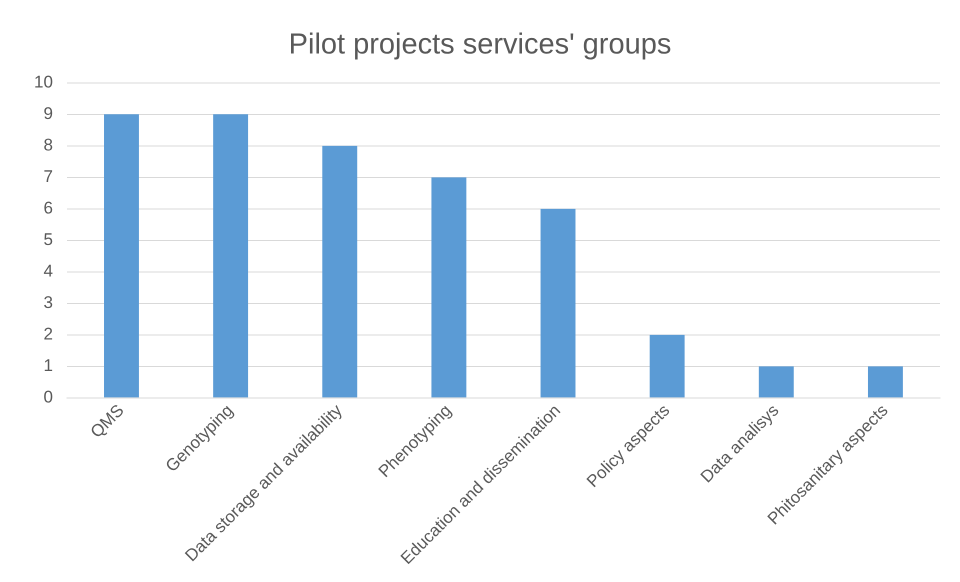  Describe the element at coordinates (48, 176) in the screenshot. I see `y-tick-label: 7` at that location.